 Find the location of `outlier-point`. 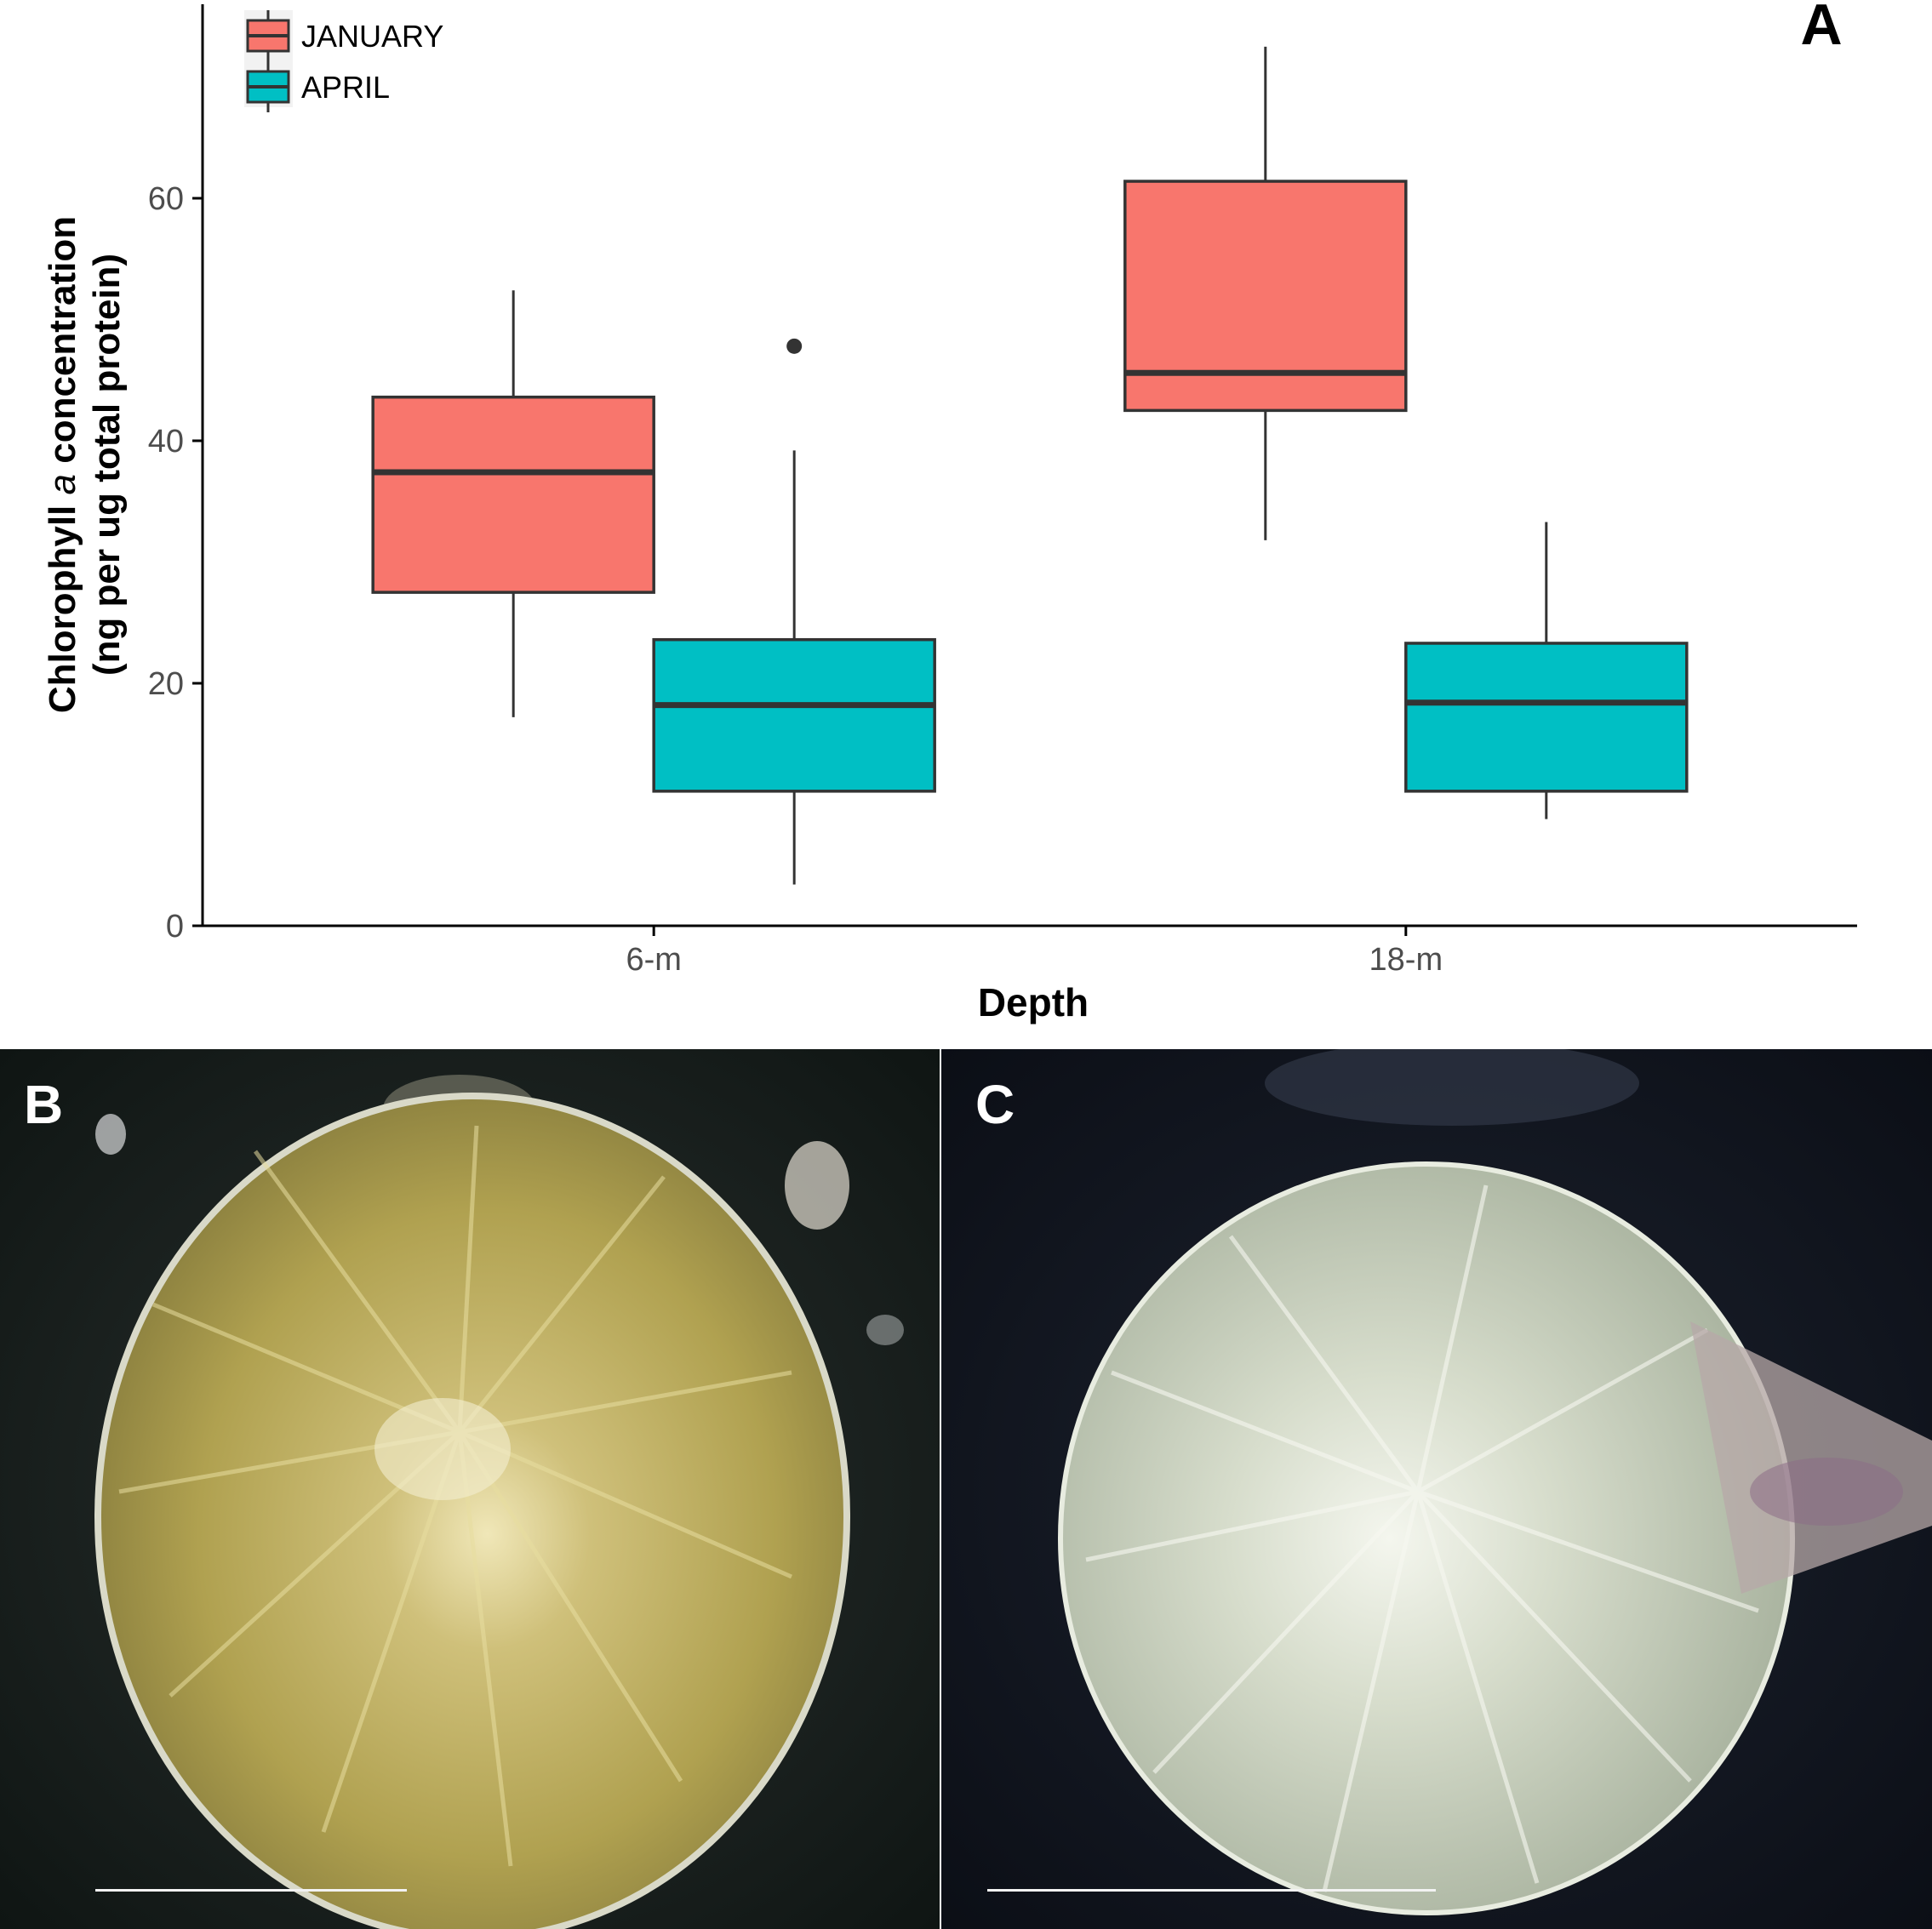

outlier-point is located at coordinates (795, 346).